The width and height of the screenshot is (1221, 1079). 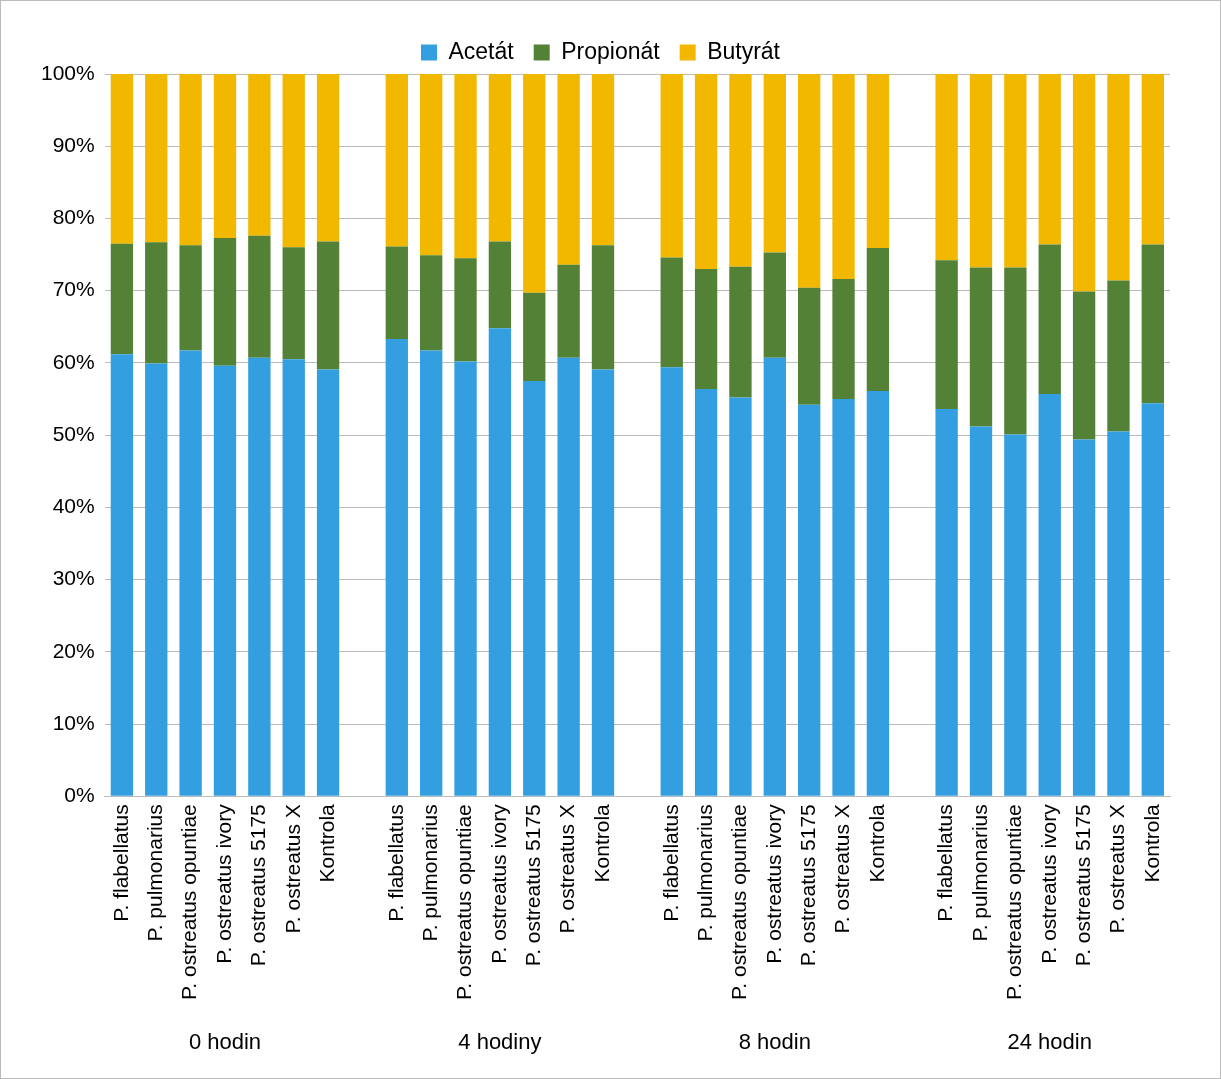 I want to click on y-tick-label: 50%, so click(x=73, y=433).